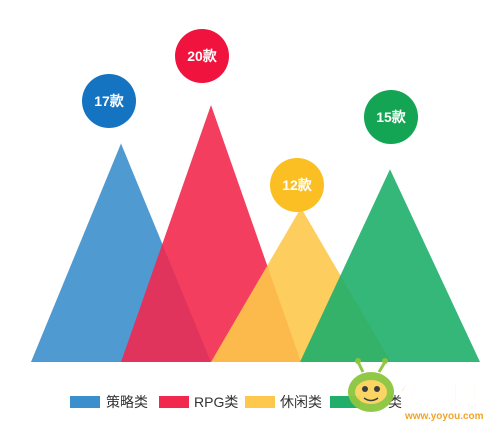 The image size is (500, 427). What do you see at coordinates (444, 416) in the screenshot?
I see `watermark-url: www.yoyou.com` at bounding box center [444, 416].